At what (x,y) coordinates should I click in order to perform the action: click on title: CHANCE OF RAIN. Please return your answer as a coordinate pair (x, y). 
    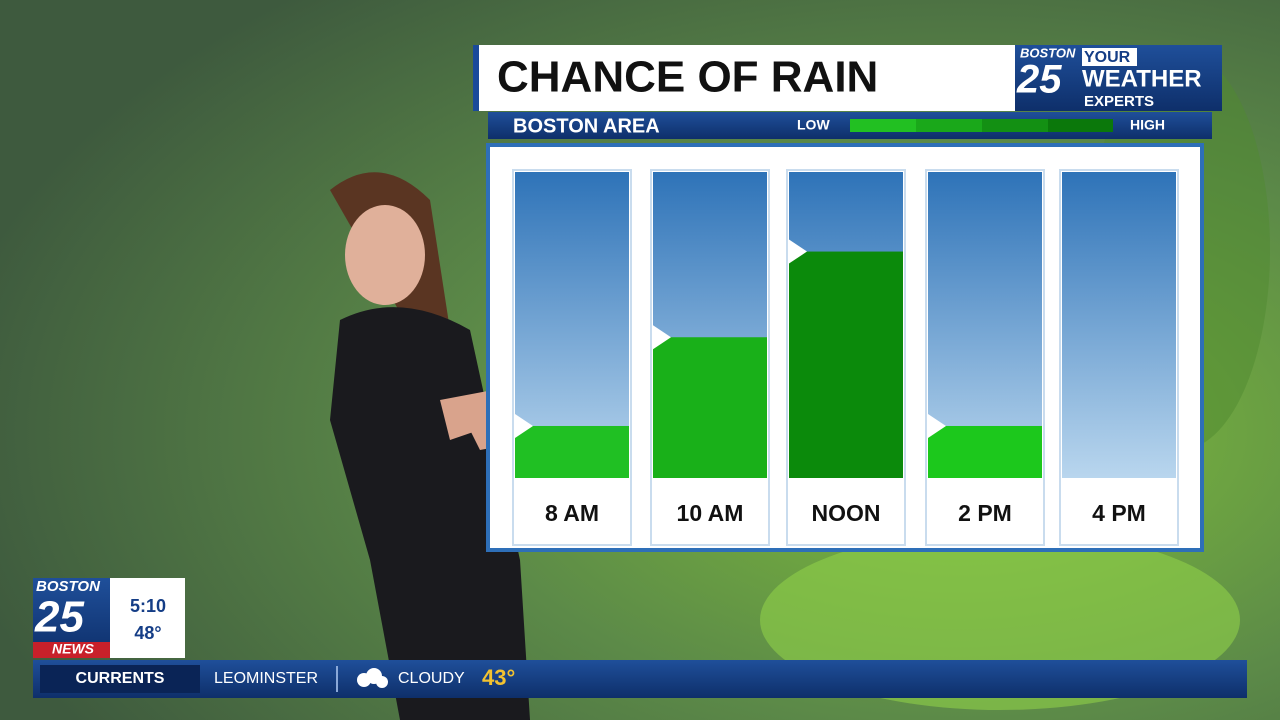
    Looking at the image, I should click on (687, 77).